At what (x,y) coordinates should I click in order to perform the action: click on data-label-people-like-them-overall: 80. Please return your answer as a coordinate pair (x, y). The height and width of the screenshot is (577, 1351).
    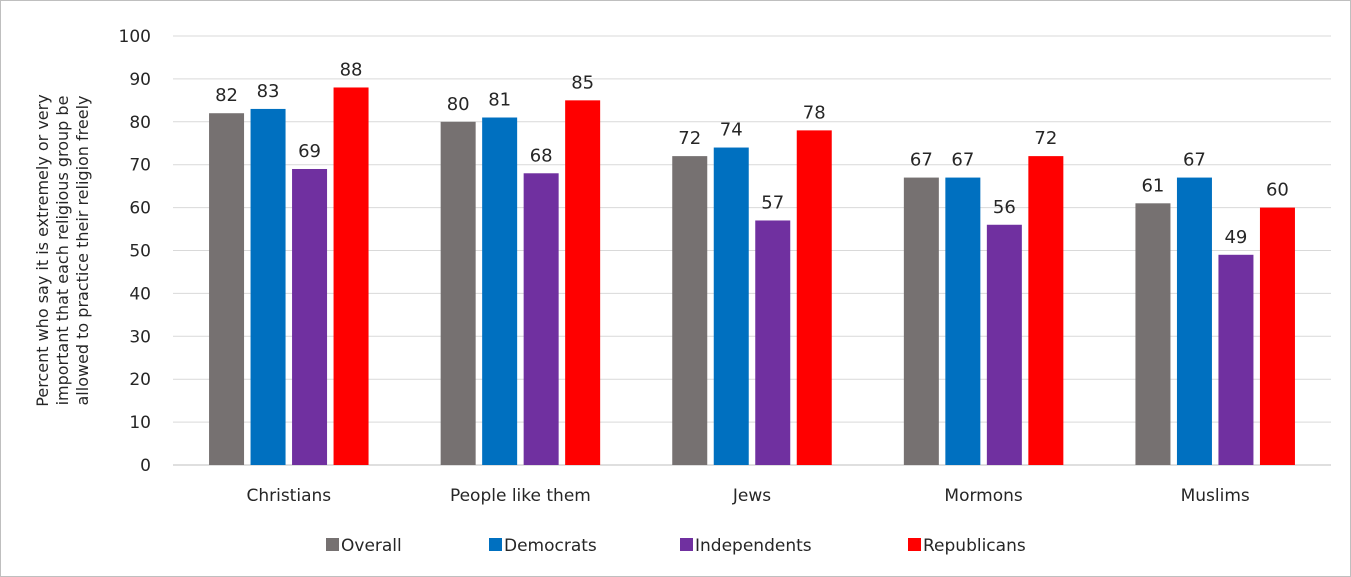
    Looking at the image, I should click on (458, 104).